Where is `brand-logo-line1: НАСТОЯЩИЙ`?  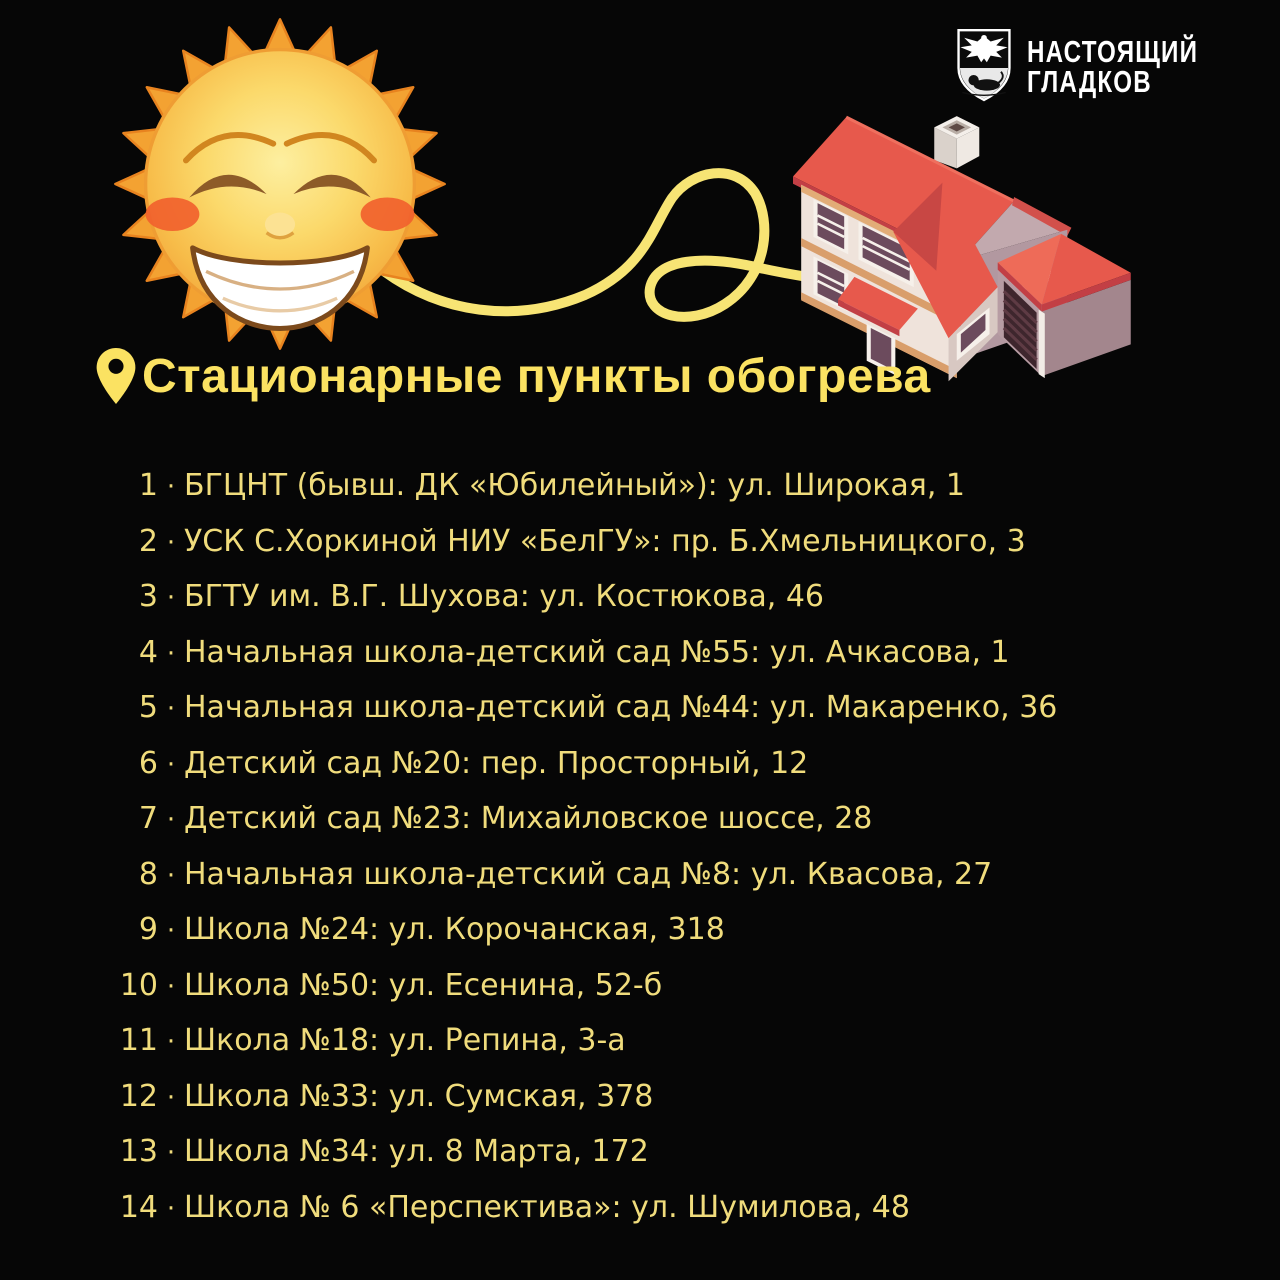 brand-logo-line1: НАСТОЯЩИЙ is located at coordinates (1112, 51).